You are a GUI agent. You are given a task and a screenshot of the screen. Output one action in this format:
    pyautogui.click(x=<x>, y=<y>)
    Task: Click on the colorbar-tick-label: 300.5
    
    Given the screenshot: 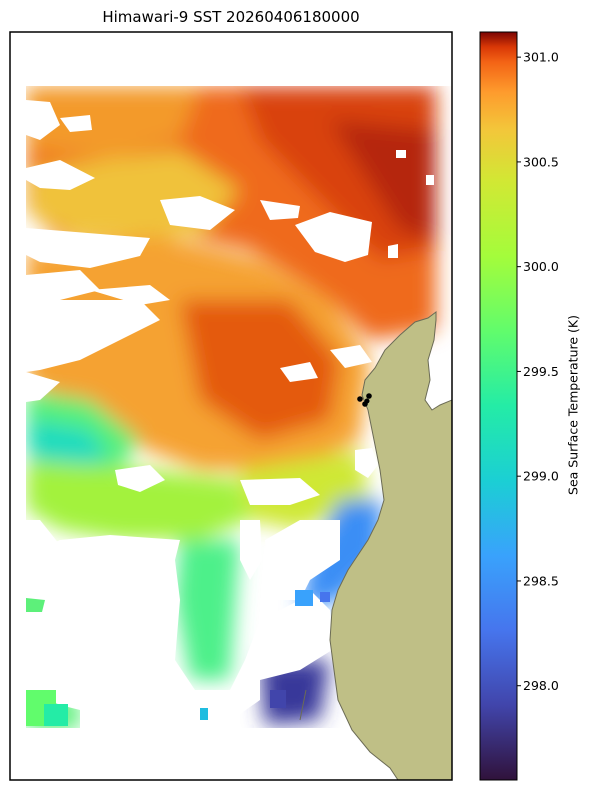 What is the action you would take?
    pyautogui.click(x=541, y=161)
    